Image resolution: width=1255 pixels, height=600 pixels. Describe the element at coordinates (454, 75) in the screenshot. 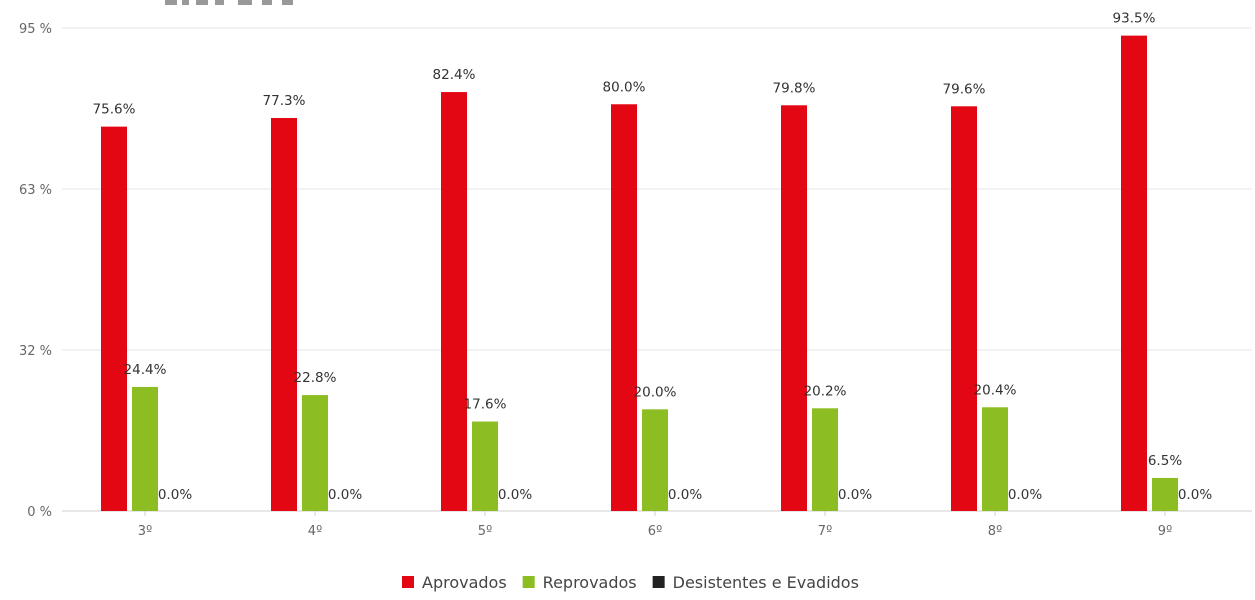

I see `data-label: 82.4%` at that location.